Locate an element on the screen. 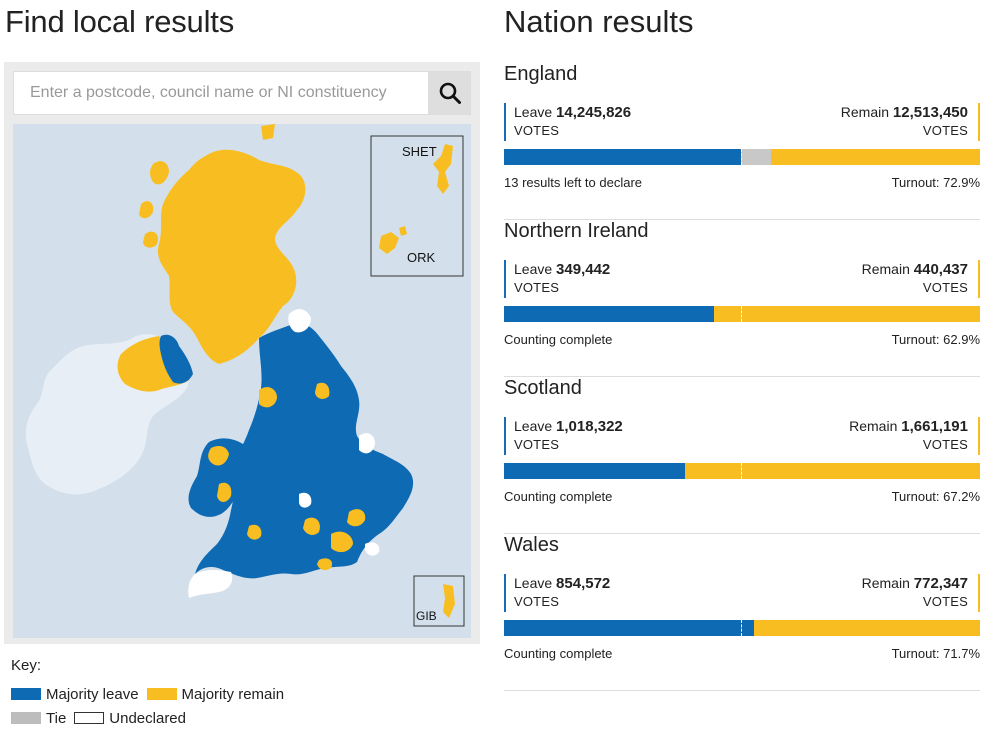 The image size is (989, 732). remain-summary: Remain 1,661,191 VOTES is located at coordinates (914, 436).